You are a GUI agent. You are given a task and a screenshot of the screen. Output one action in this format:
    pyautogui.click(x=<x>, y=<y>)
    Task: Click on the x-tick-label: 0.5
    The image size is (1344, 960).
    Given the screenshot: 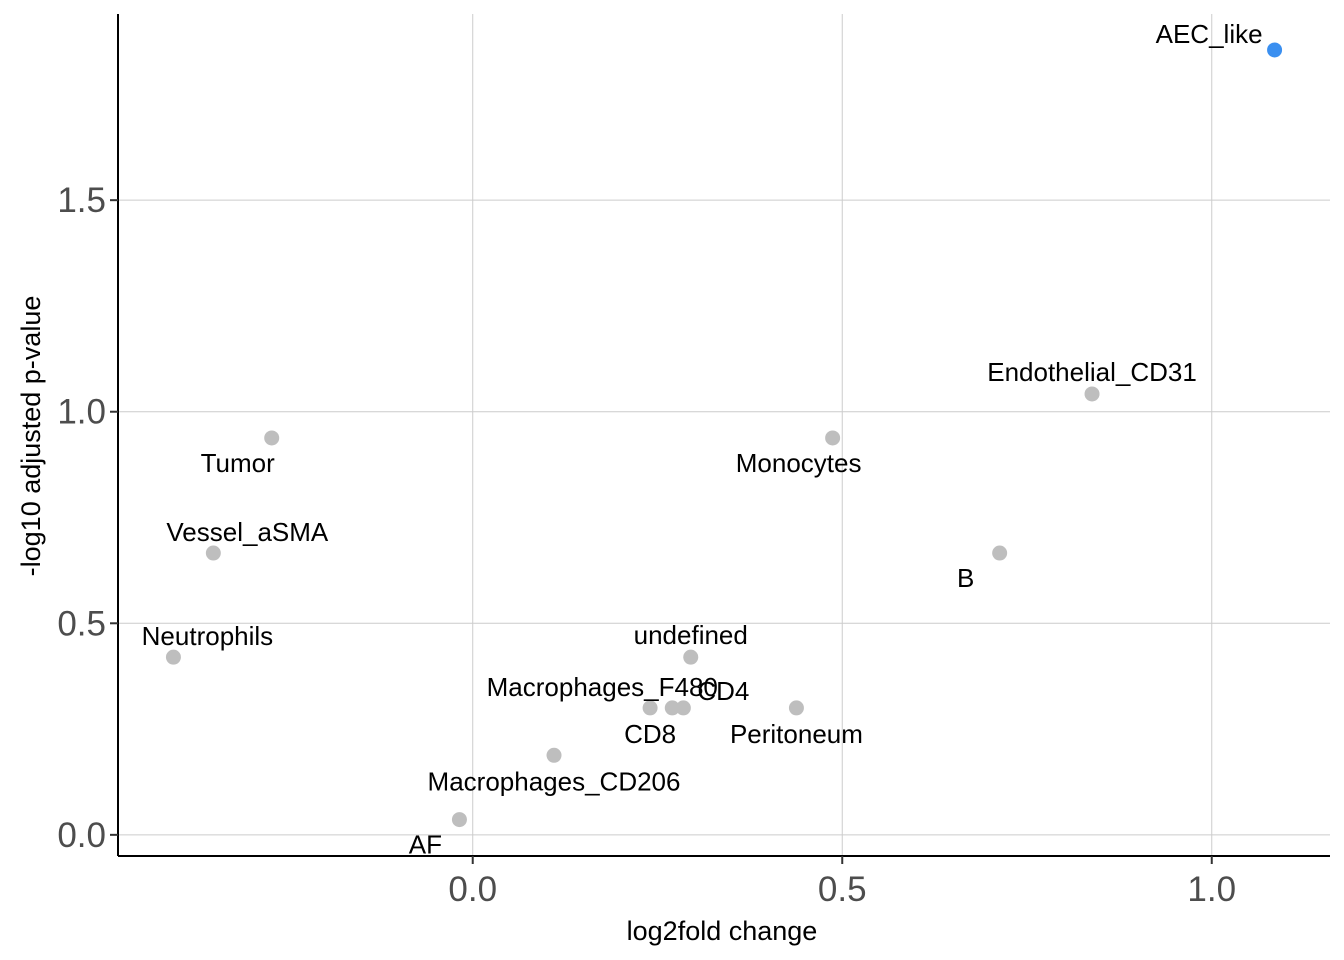 What is the action you would take?
    pyautogui.click(x=842, y=889)
    